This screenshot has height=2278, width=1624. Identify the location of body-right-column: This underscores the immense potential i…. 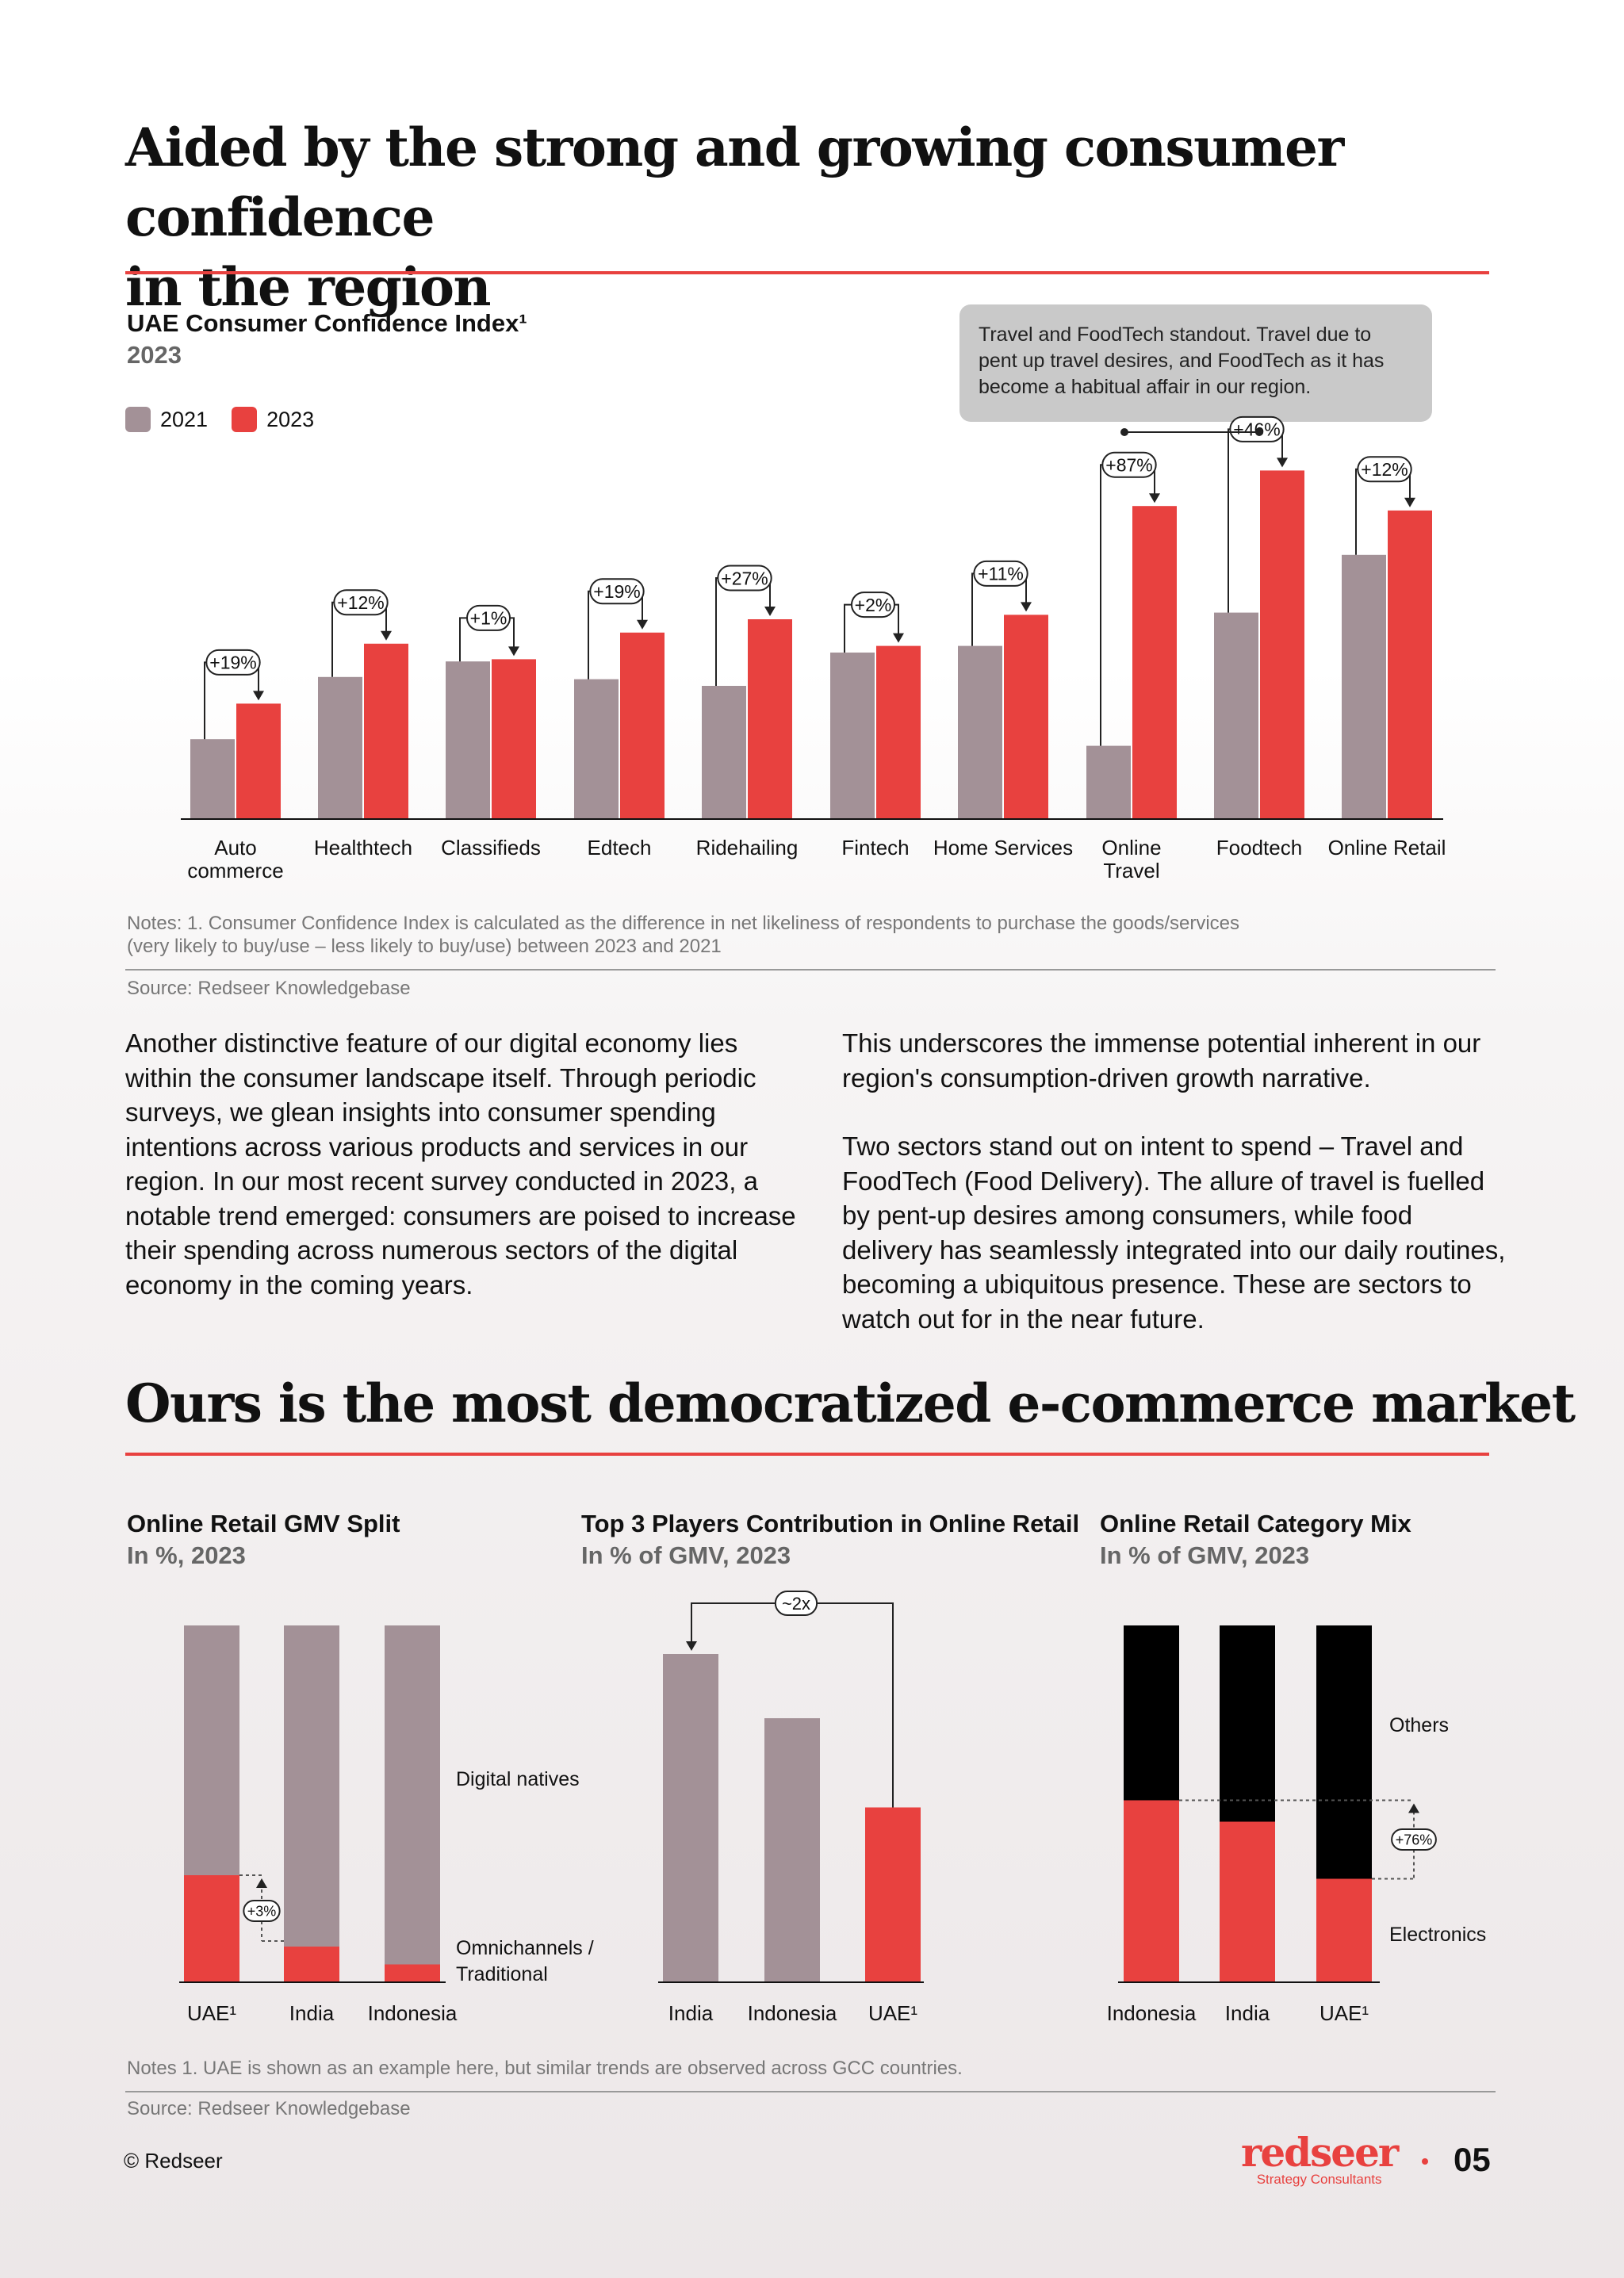
(1175, 1181).